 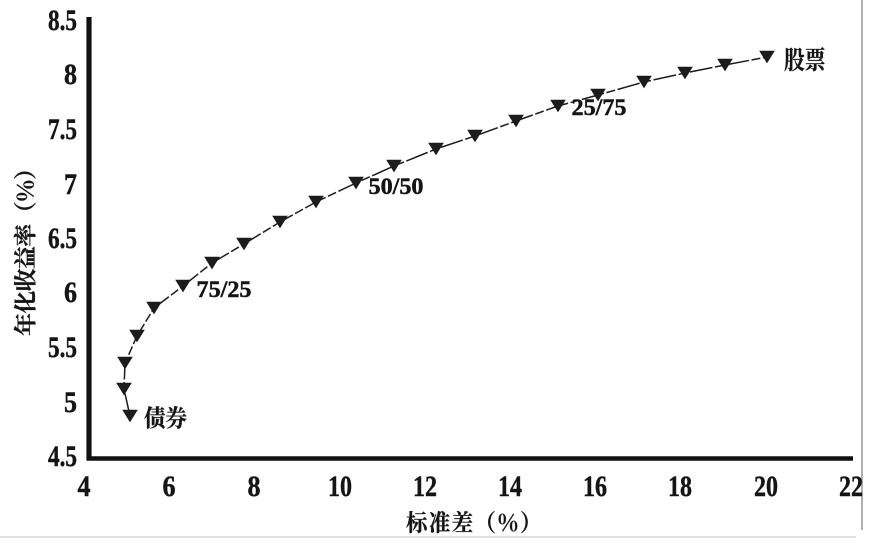 I want to click on svg-text: 14, so click(x=510, y=486).